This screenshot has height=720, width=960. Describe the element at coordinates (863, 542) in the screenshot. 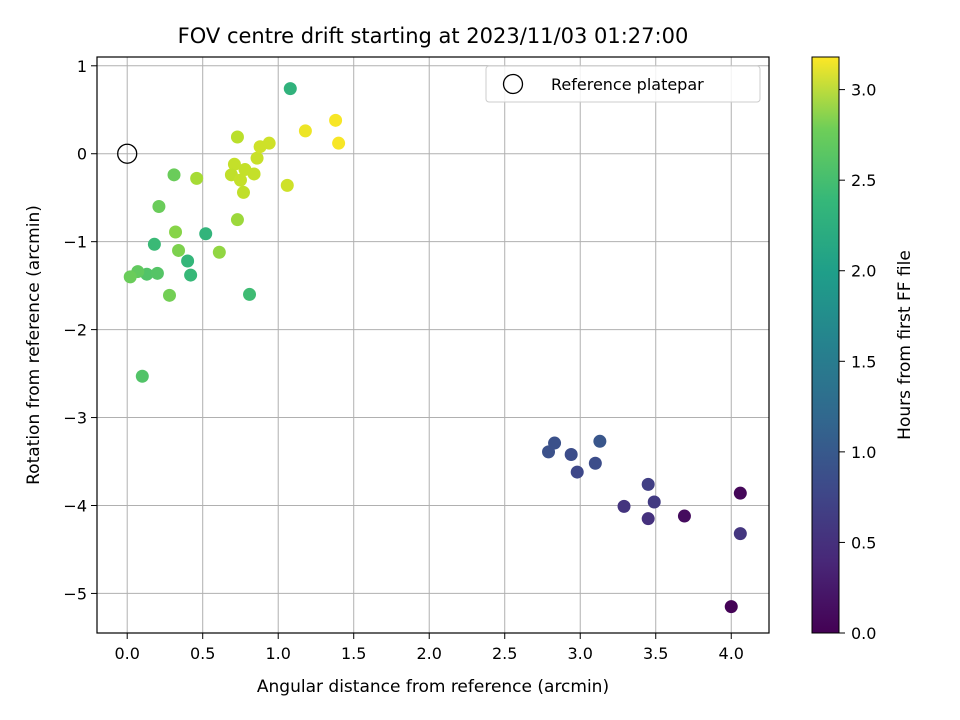

I see `colorbar-tick-label: 0.5` at that location.